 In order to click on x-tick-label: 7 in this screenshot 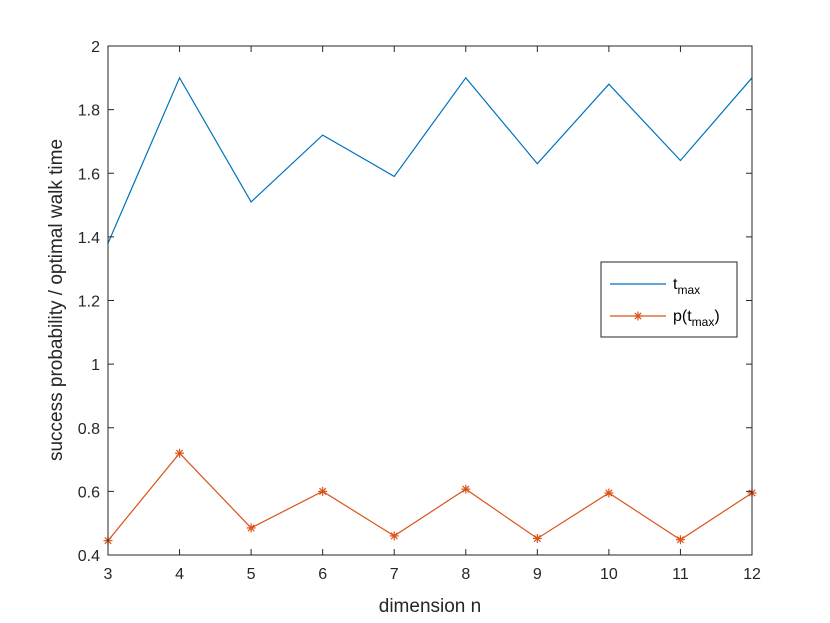, I will do `click(394, 574)`.